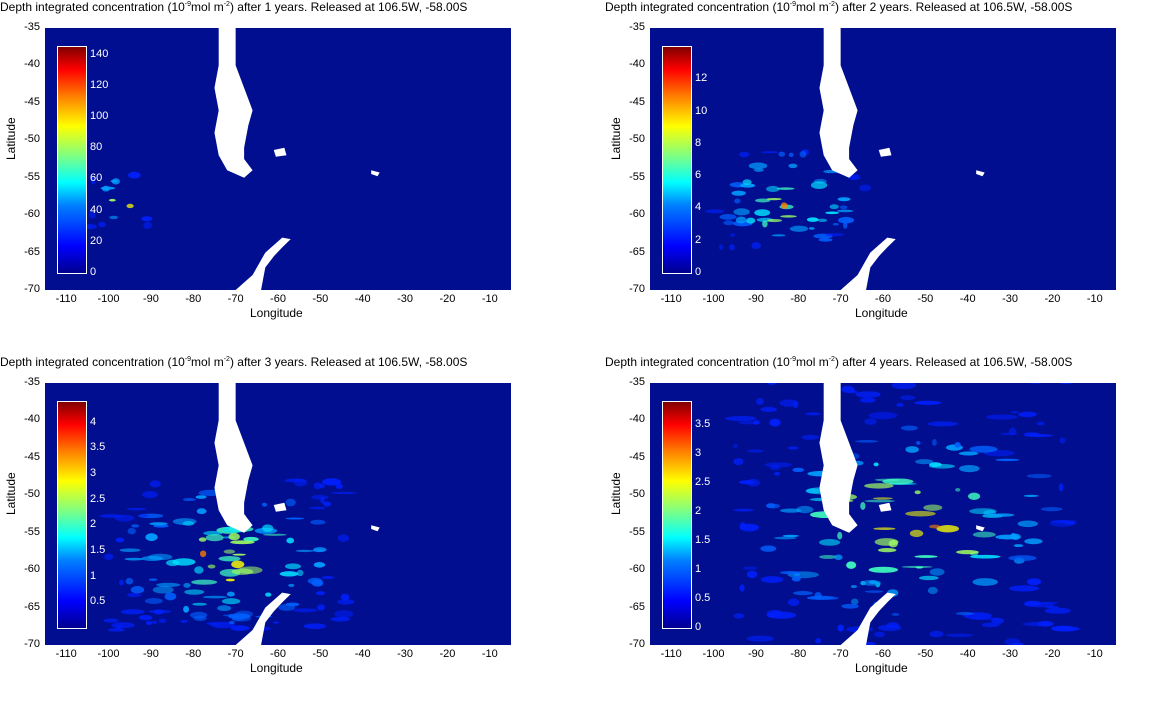 This screenshot has height=707, width=1161. Describe the element at coordinates (32, 139) in the screenshot. I see `y-tick-label: -50` at that location.